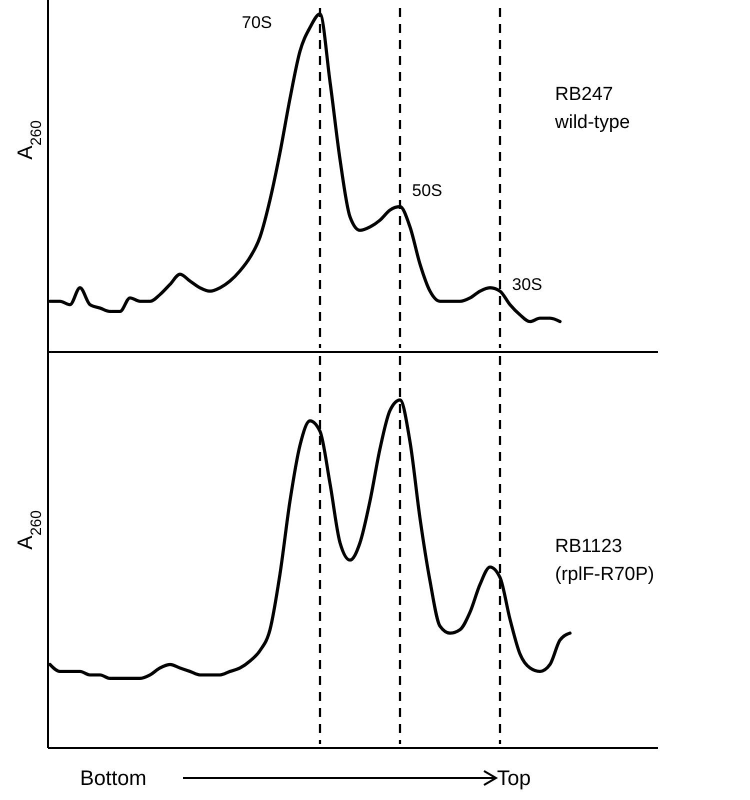  Describe the element at coordinates (113, 778) in the screenshot. I see `x-axis-title: Bottom` at that location.